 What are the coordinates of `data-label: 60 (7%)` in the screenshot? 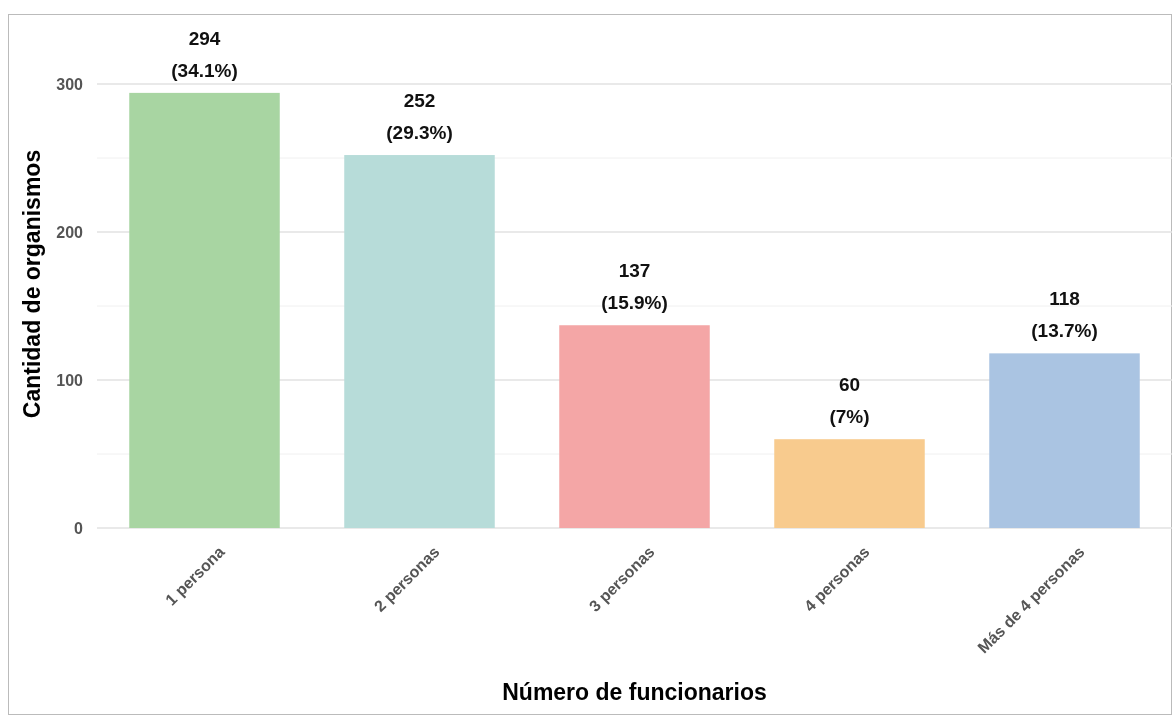 It's located at (849, 401).